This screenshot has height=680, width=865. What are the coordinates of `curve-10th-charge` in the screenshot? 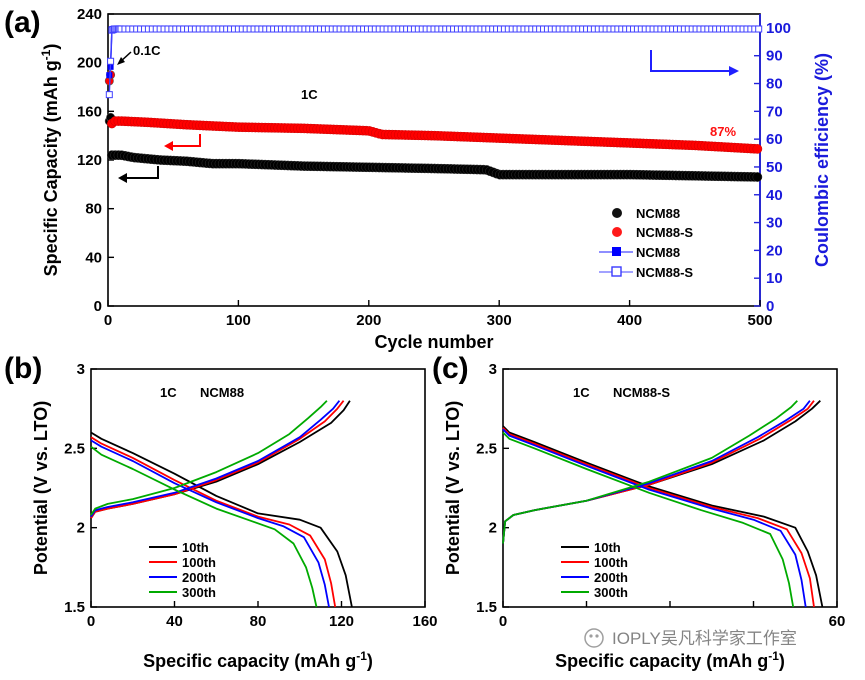 It's located at (661, 472).